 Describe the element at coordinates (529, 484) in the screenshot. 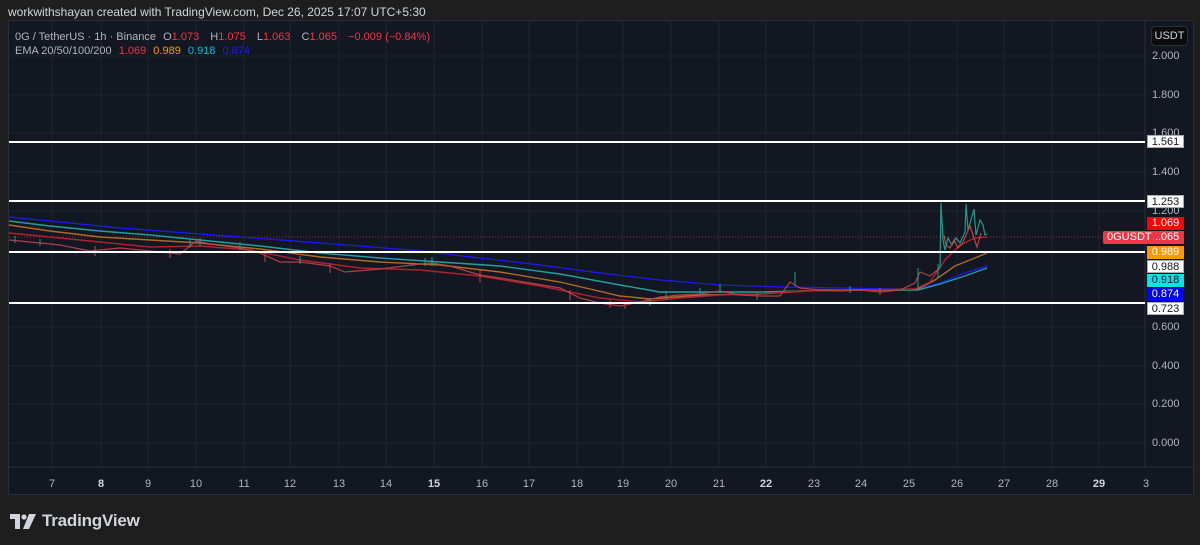

I see `x-tick: 17` at that location.